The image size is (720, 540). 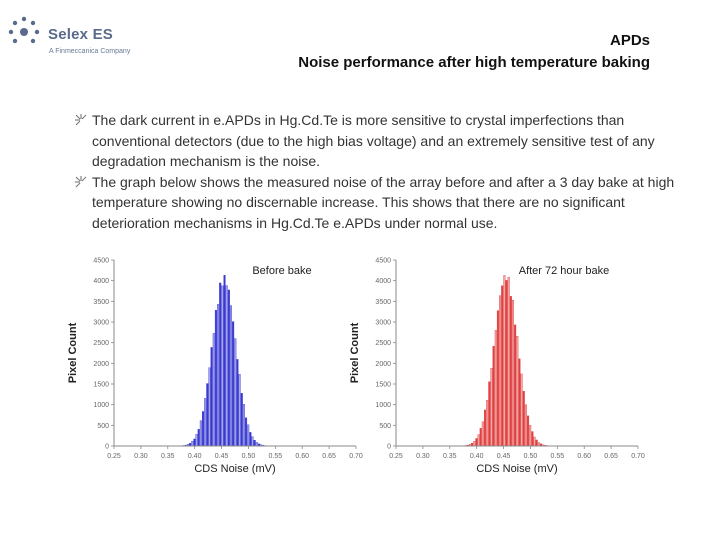 I want to click on x-tick-label: 0.25, so click(x=114, y=456).